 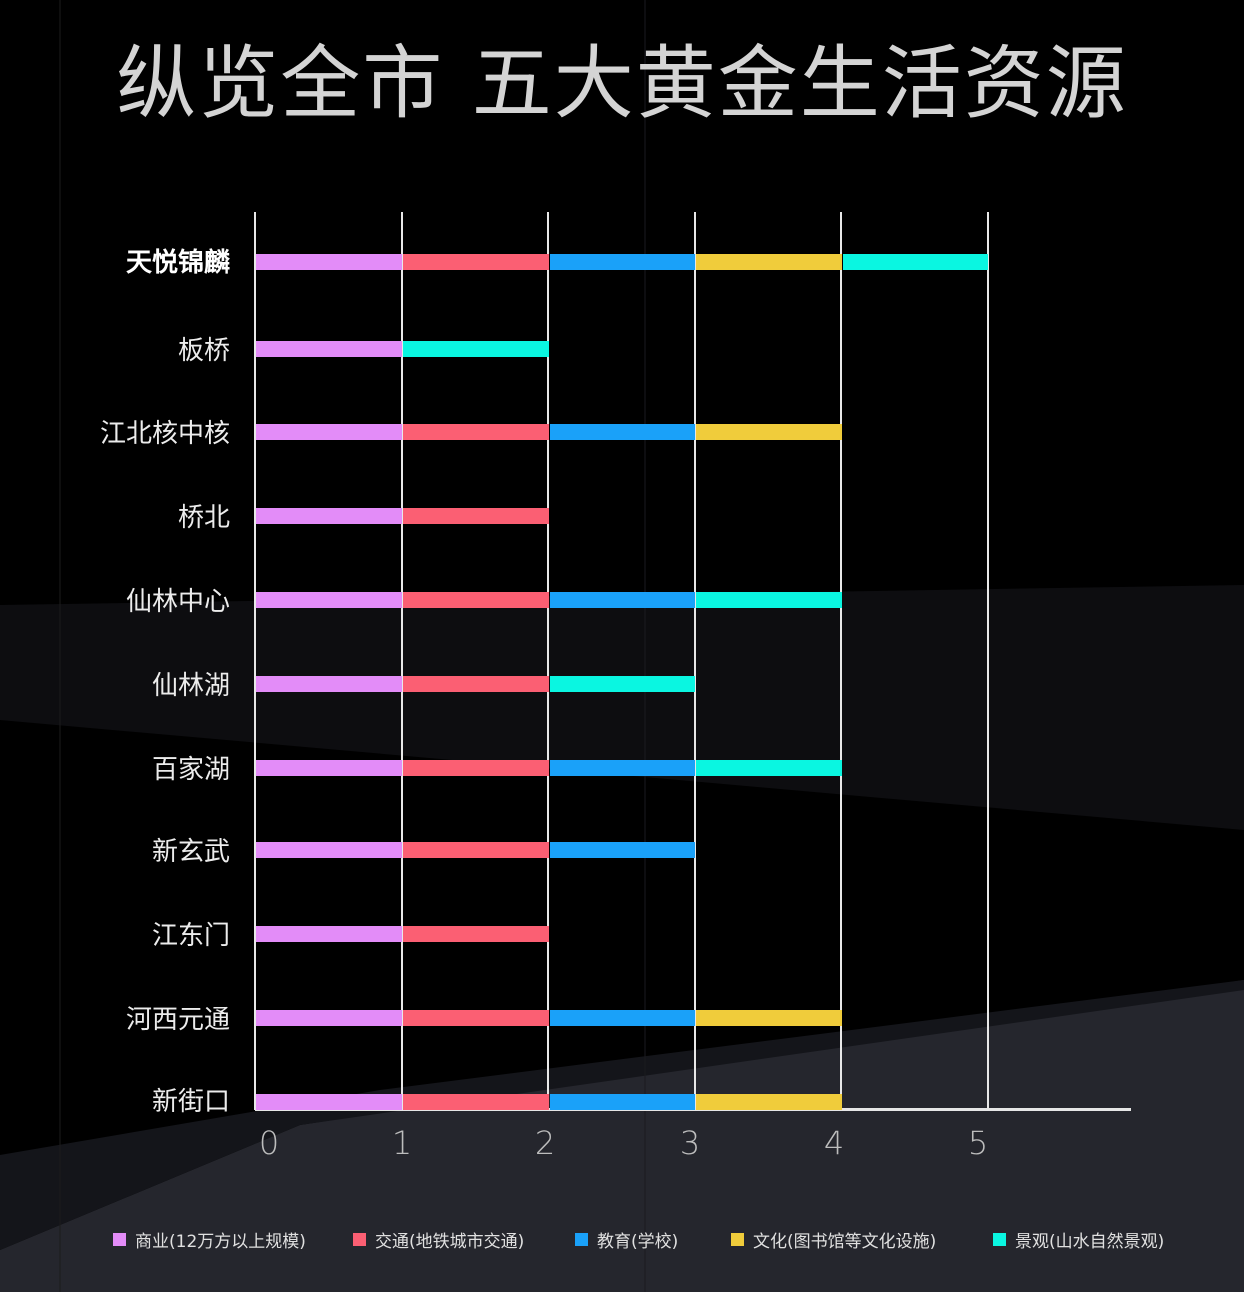 What do you see at coordinates (622, 83) in the screenshot?
I see `page-title: 纵览全市 五大黄金生活资源` at bounding box center [622, 83].